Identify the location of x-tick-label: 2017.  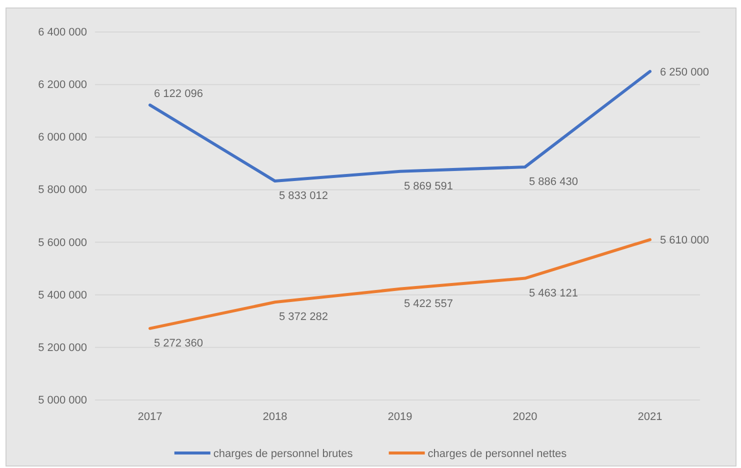
(150, 416).